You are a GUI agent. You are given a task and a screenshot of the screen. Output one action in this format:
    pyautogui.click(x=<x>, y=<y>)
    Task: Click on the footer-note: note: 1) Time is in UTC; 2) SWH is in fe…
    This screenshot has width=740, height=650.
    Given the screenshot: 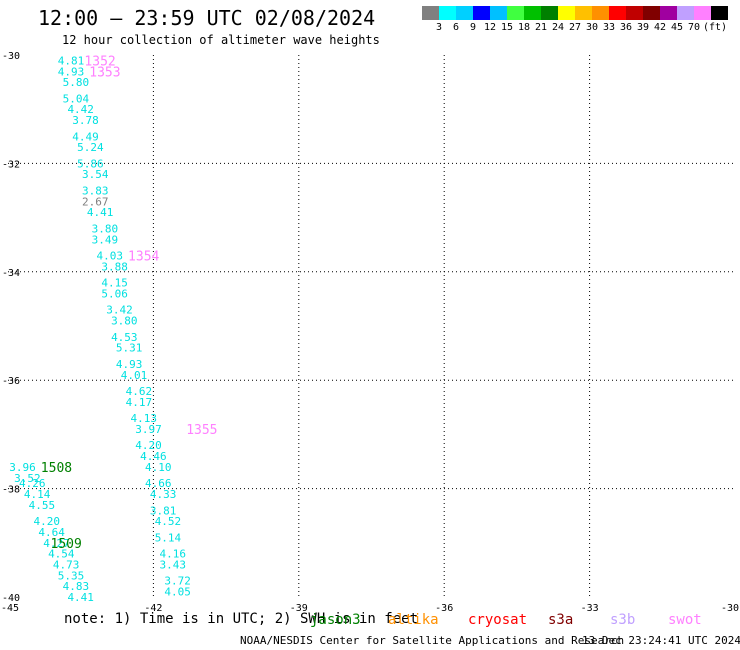 What is the action you would take?
    pyautogui.click(x=241, y=619)
    